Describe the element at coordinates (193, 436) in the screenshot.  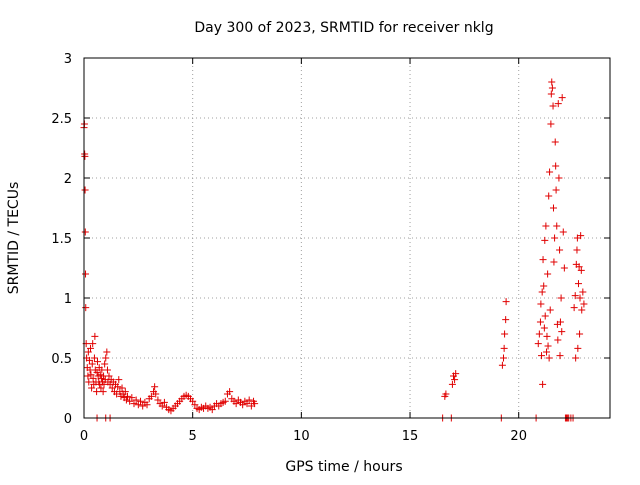
I see `x-tick-label: 5` at that location.